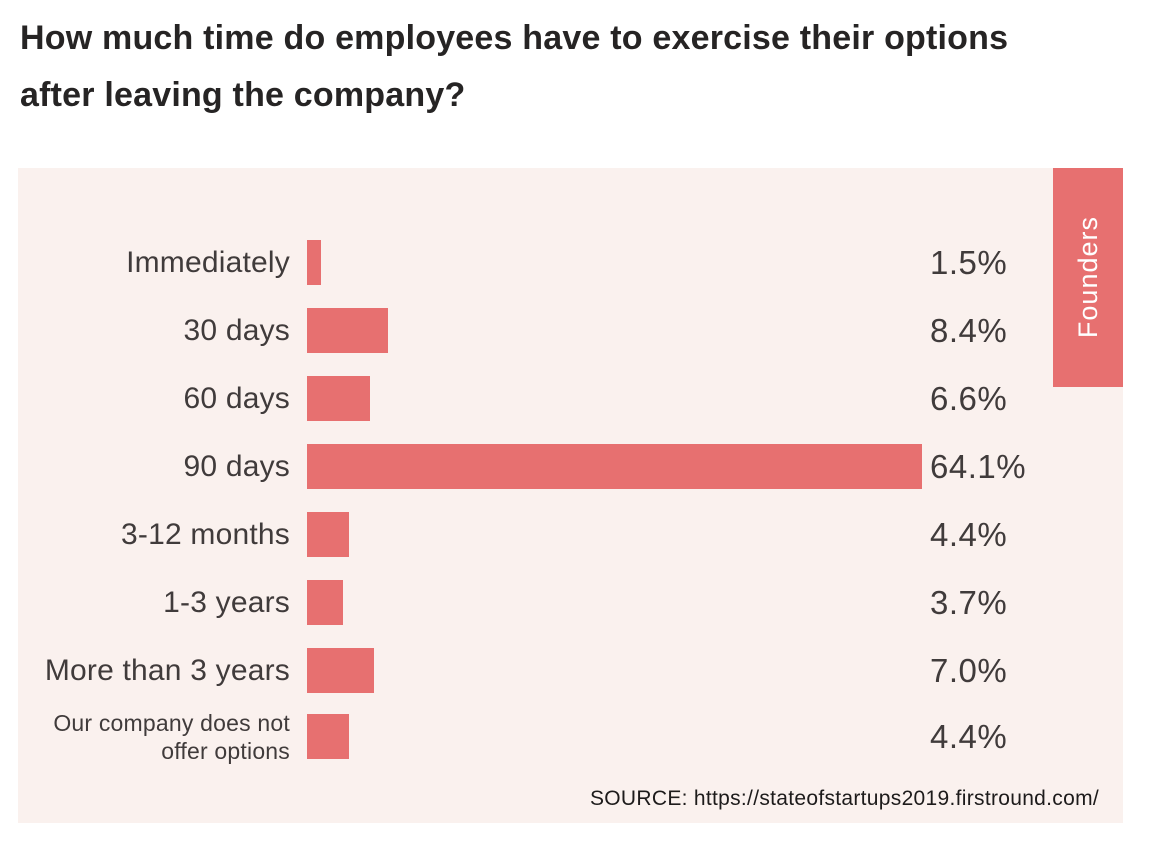  Describe the element at coordinates (236, 466) in the screenshot. I see `category-label: 90 days` at that location.